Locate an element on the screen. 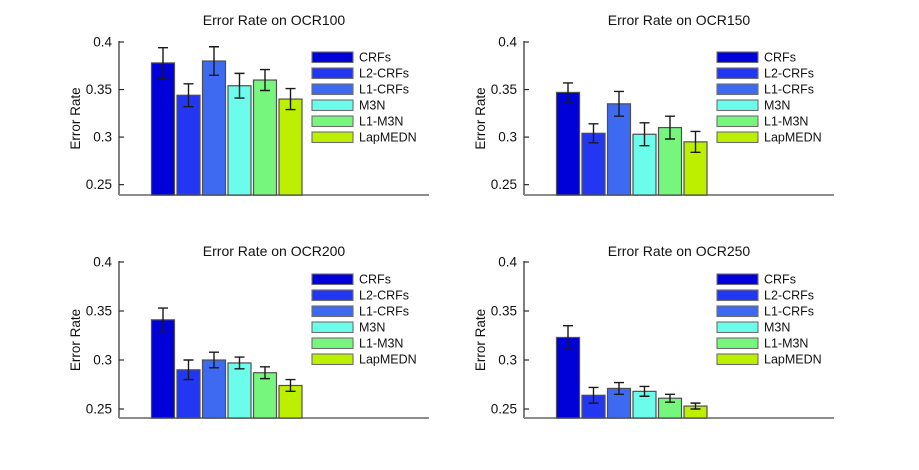 Image resolution: width=919 pixels, height=470 pixels. bar-l2-crfs is located at coordinates (188, 145).